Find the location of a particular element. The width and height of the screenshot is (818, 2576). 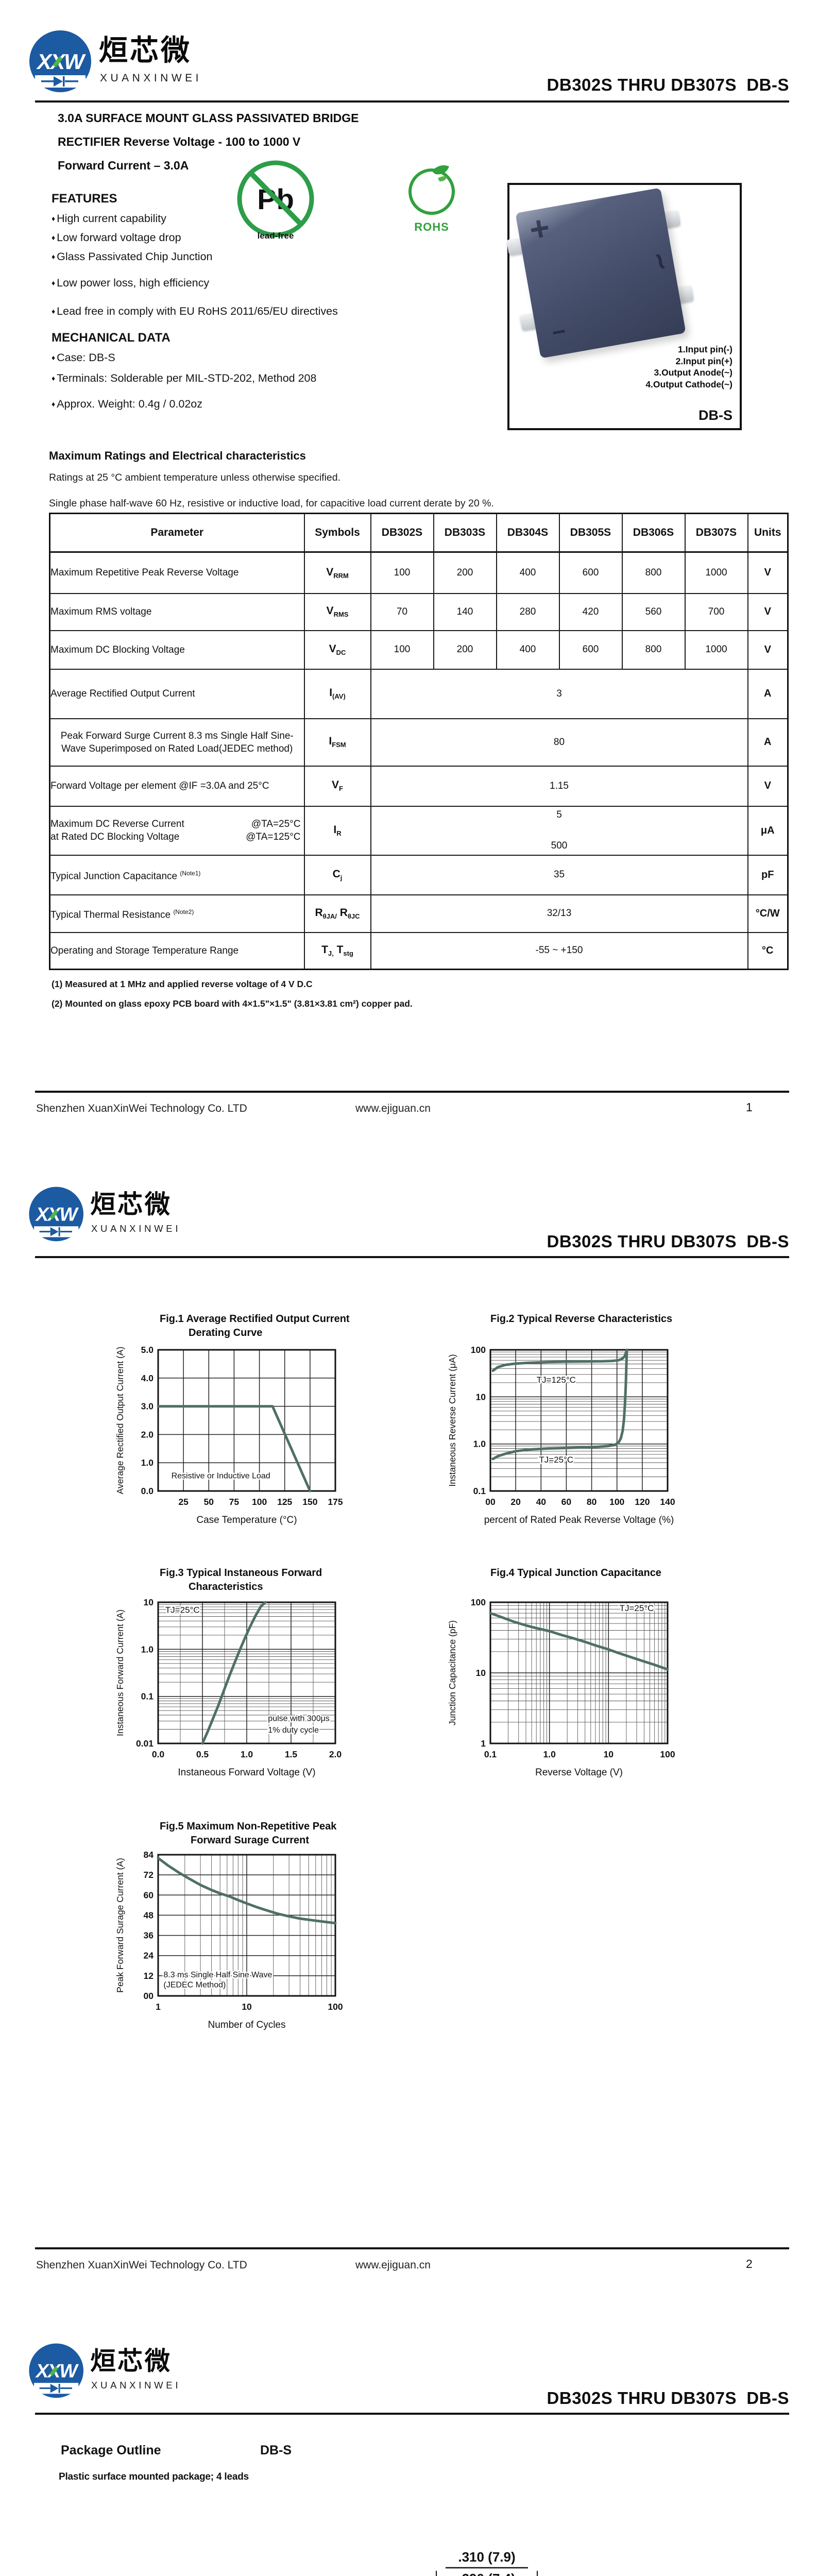

fig1-title-2: Derating Curve is located at coordinates (226, 1332).